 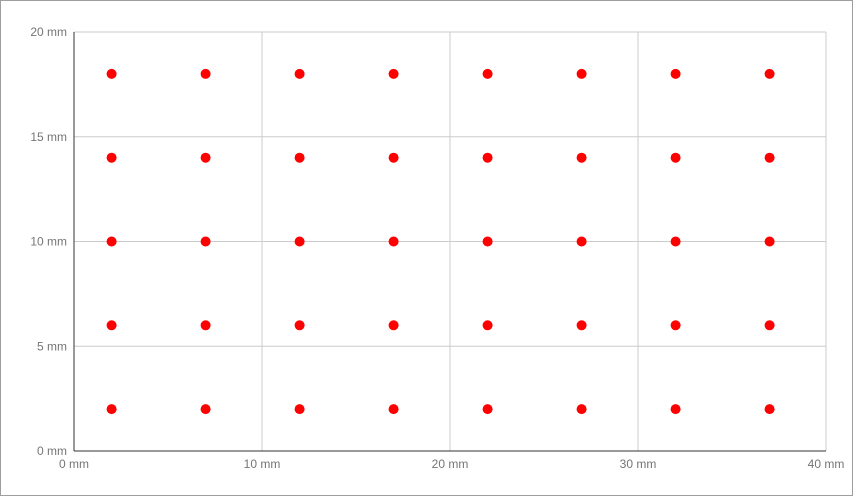 What do you see at coordinates (262, 464) in the screenshot?
I see `x-tick-label: 10 mm` at bounding box center [262, 464].